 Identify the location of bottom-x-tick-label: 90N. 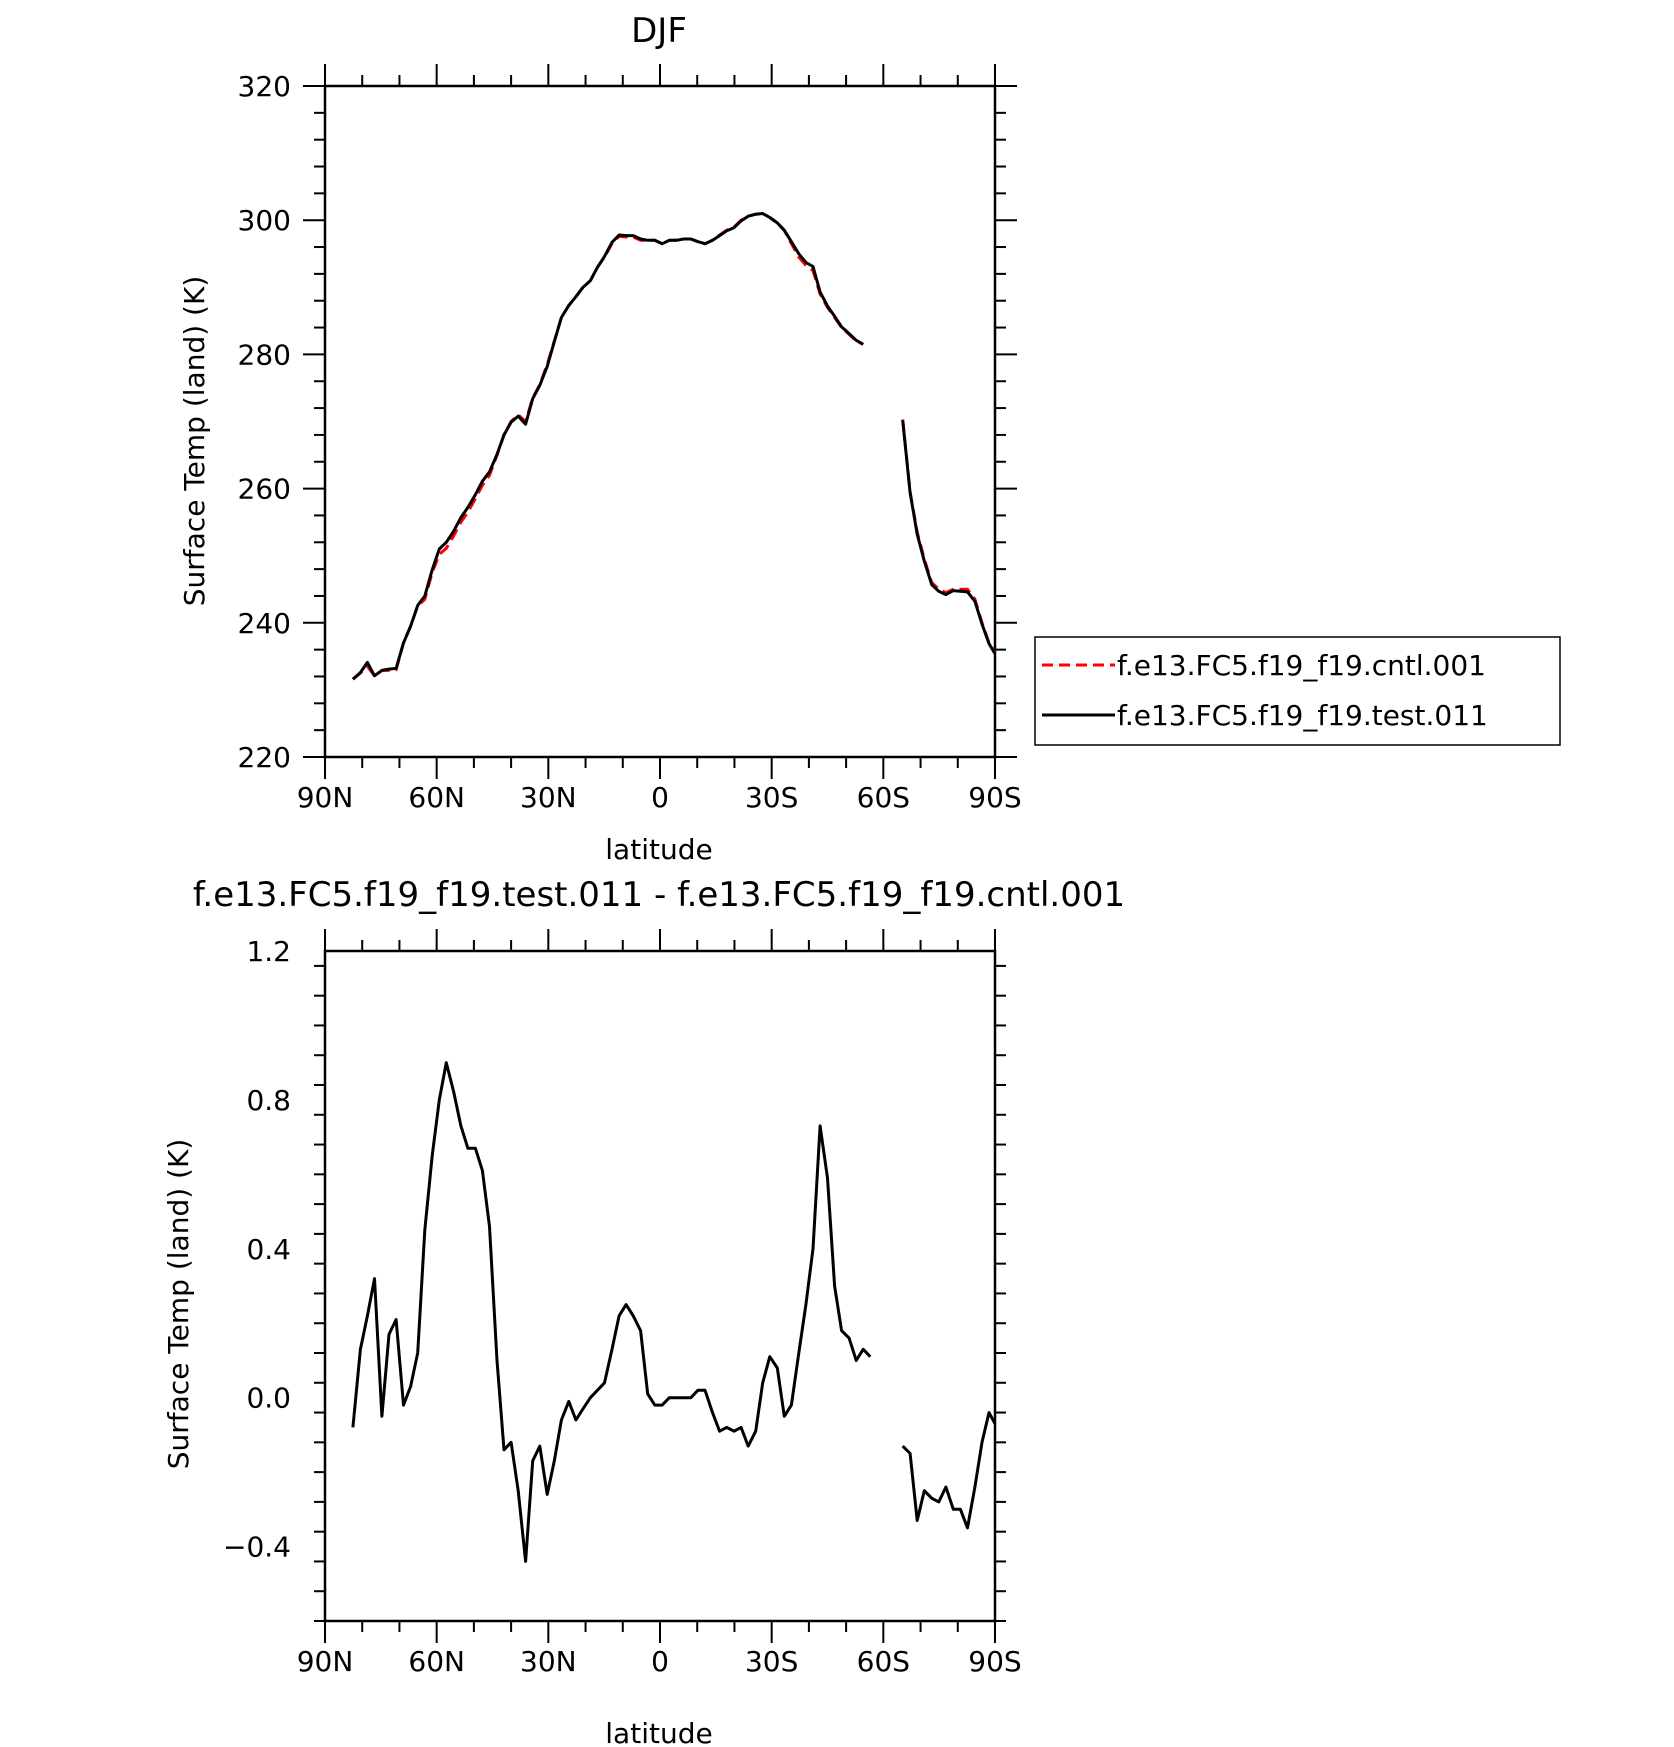
(325, 1661).